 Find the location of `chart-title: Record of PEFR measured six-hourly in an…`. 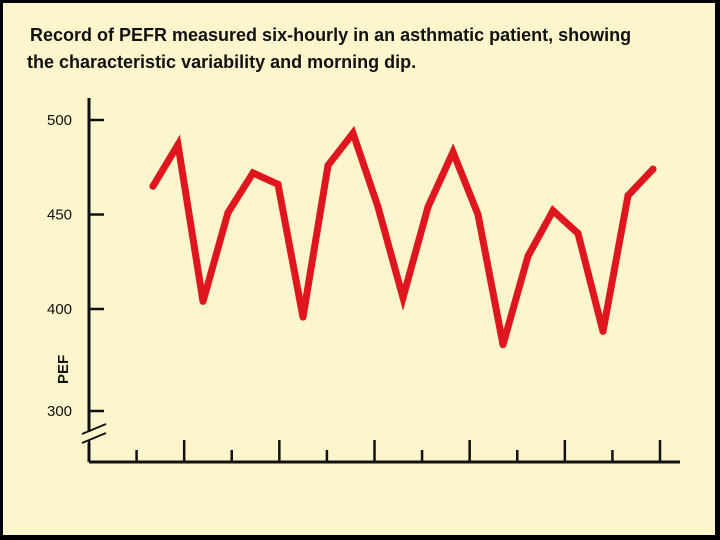

chart-title: Record of PEFR measured six-hourly in an… is located at coordinates (368, 49).